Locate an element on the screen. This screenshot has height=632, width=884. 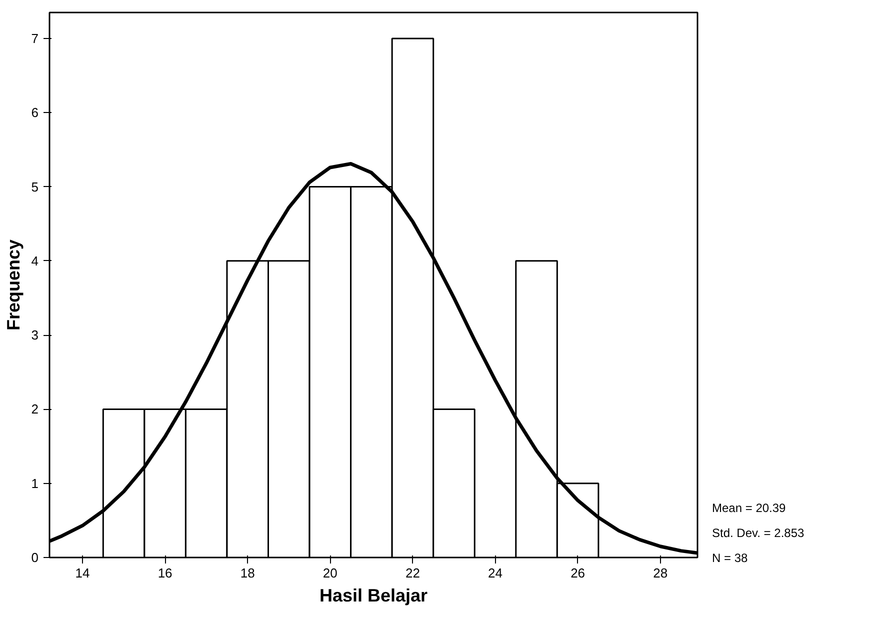
y-tick-label: 1 is located at coordinates (35, 483).